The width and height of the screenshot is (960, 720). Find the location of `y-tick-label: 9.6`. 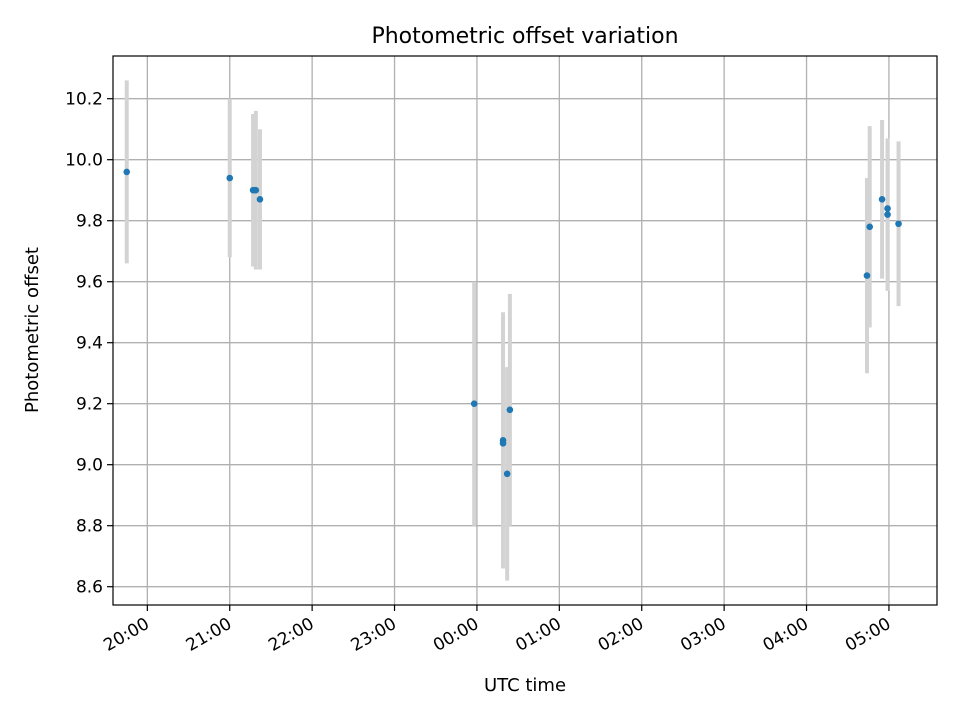

y-tick-label: 9.6 is located at coordinates (89, 283).